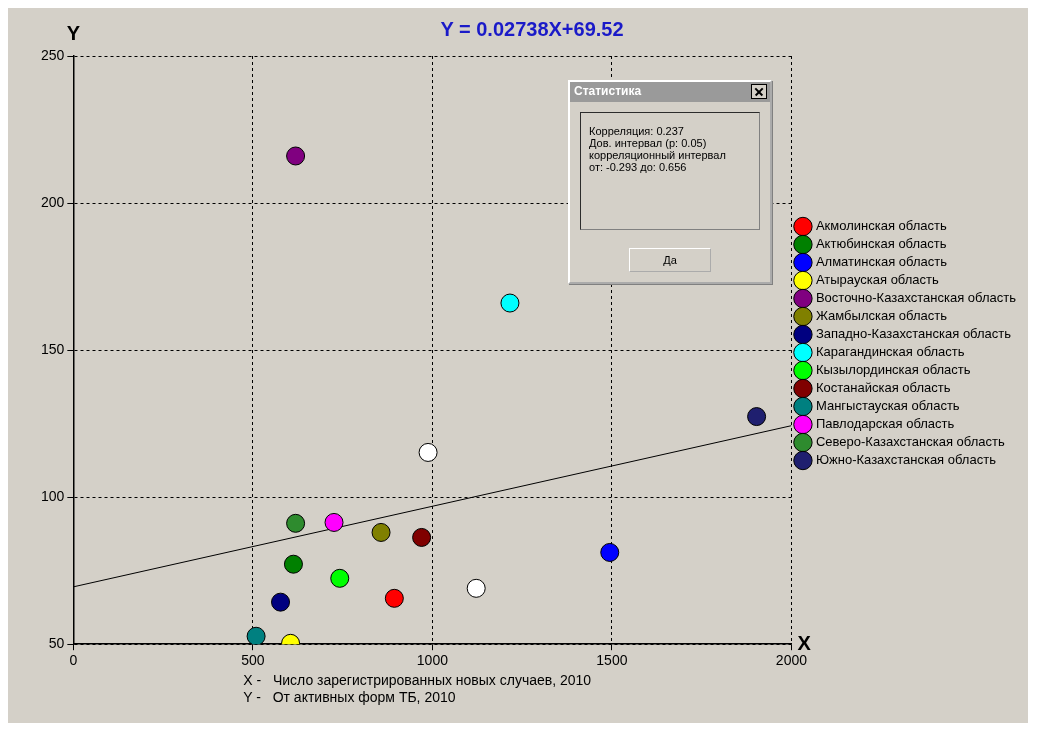 The height and width of the screenshot is (731, 1037). I want to click on x-tick-label: 500, so click(253, 660).